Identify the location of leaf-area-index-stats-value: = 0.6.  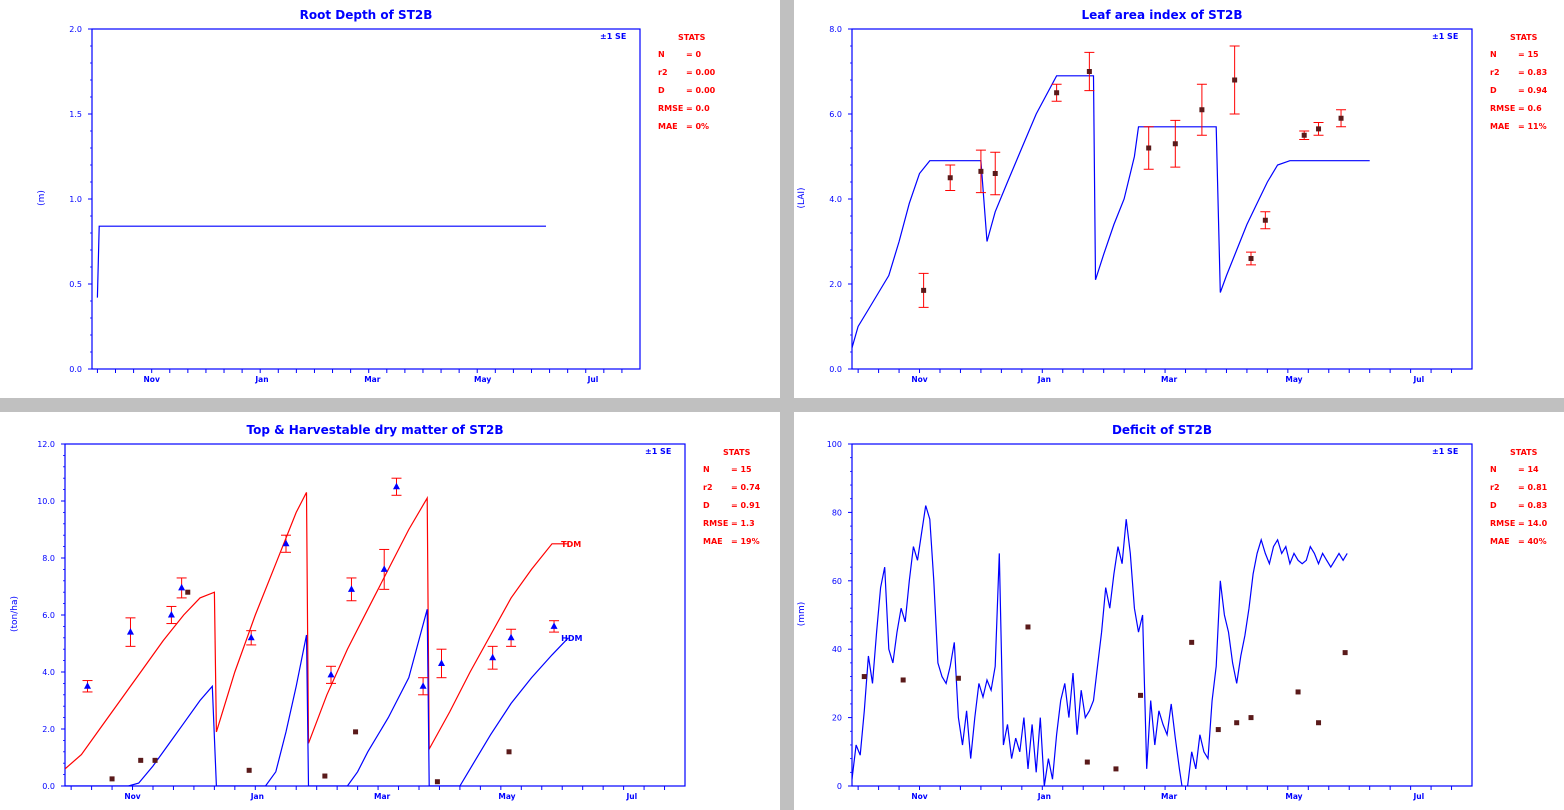
(1530, 108).